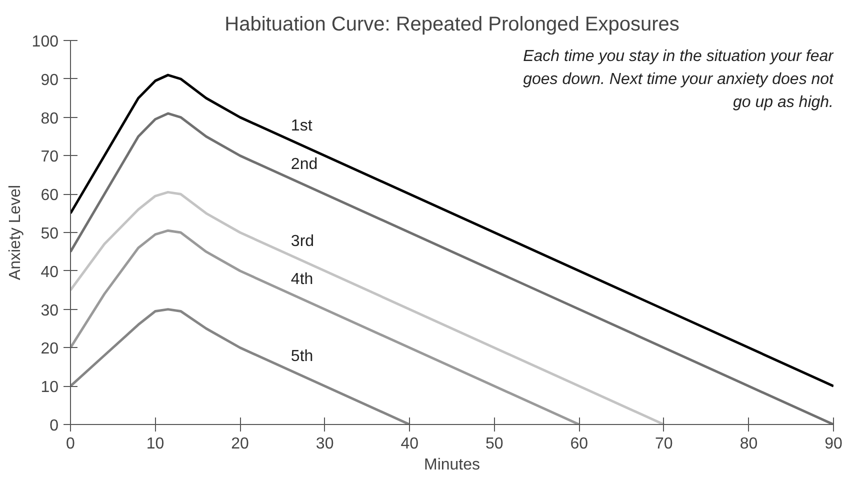 The width and height of the screenshot is (853, 489). Describe the element at coordinates (49, 195) in the screenshot. I see `y-tick-label: 60` at that location.